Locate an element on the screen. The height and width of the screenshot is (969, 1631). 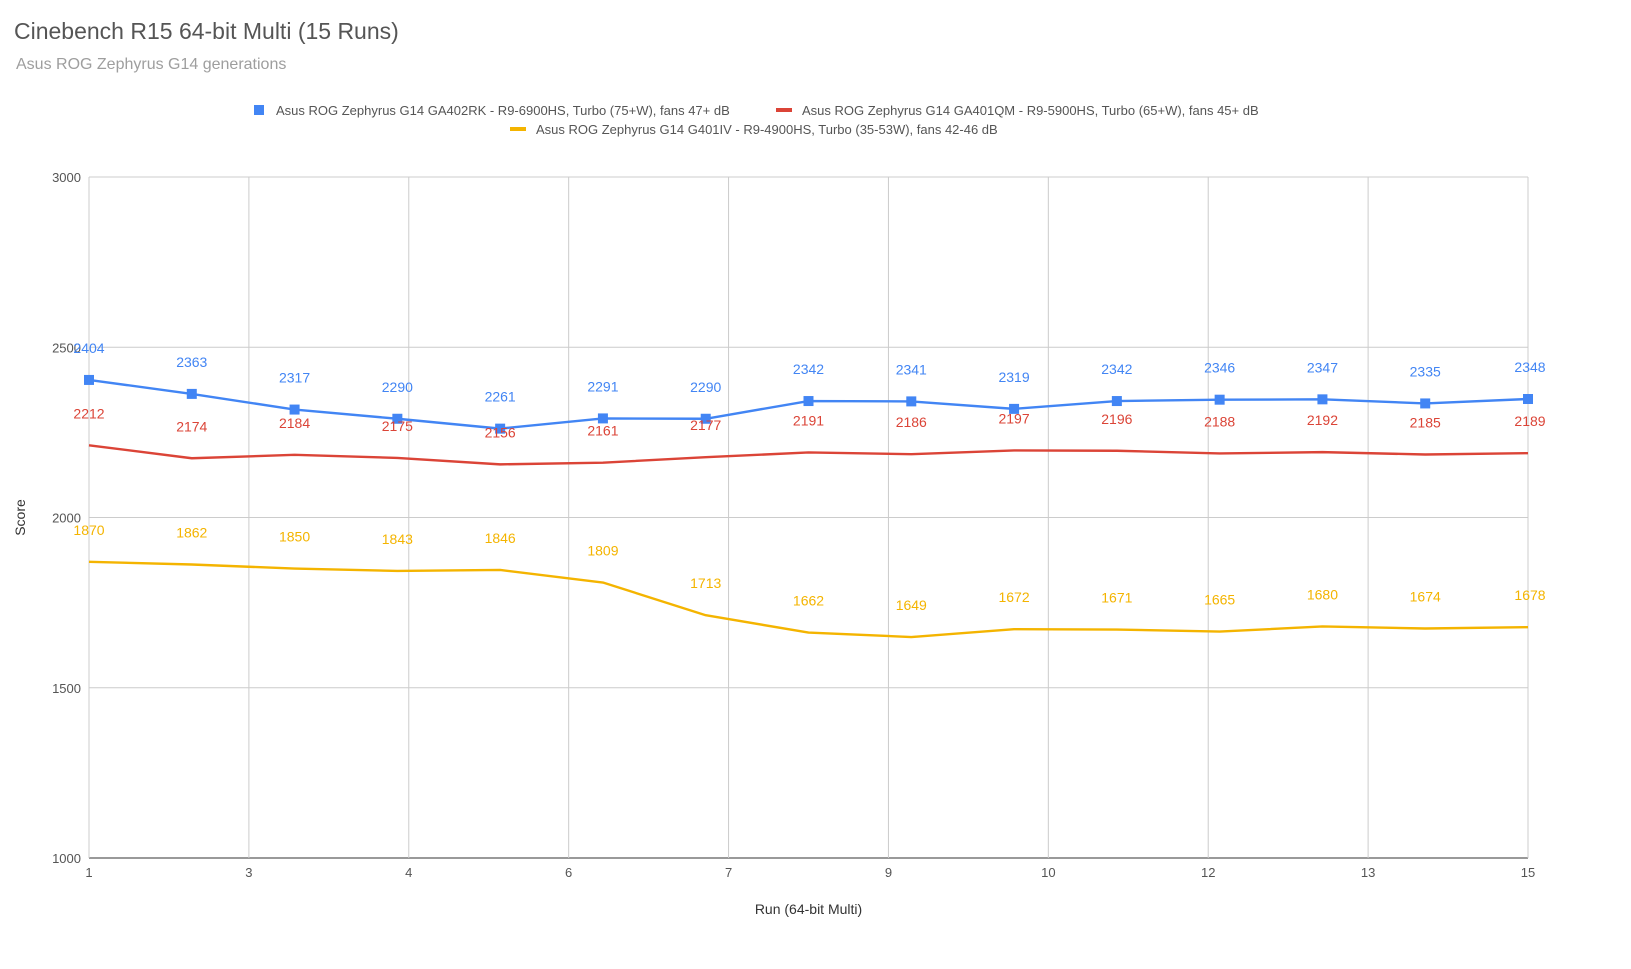
data-label: 1672 is located at coordinates (1013, 597).